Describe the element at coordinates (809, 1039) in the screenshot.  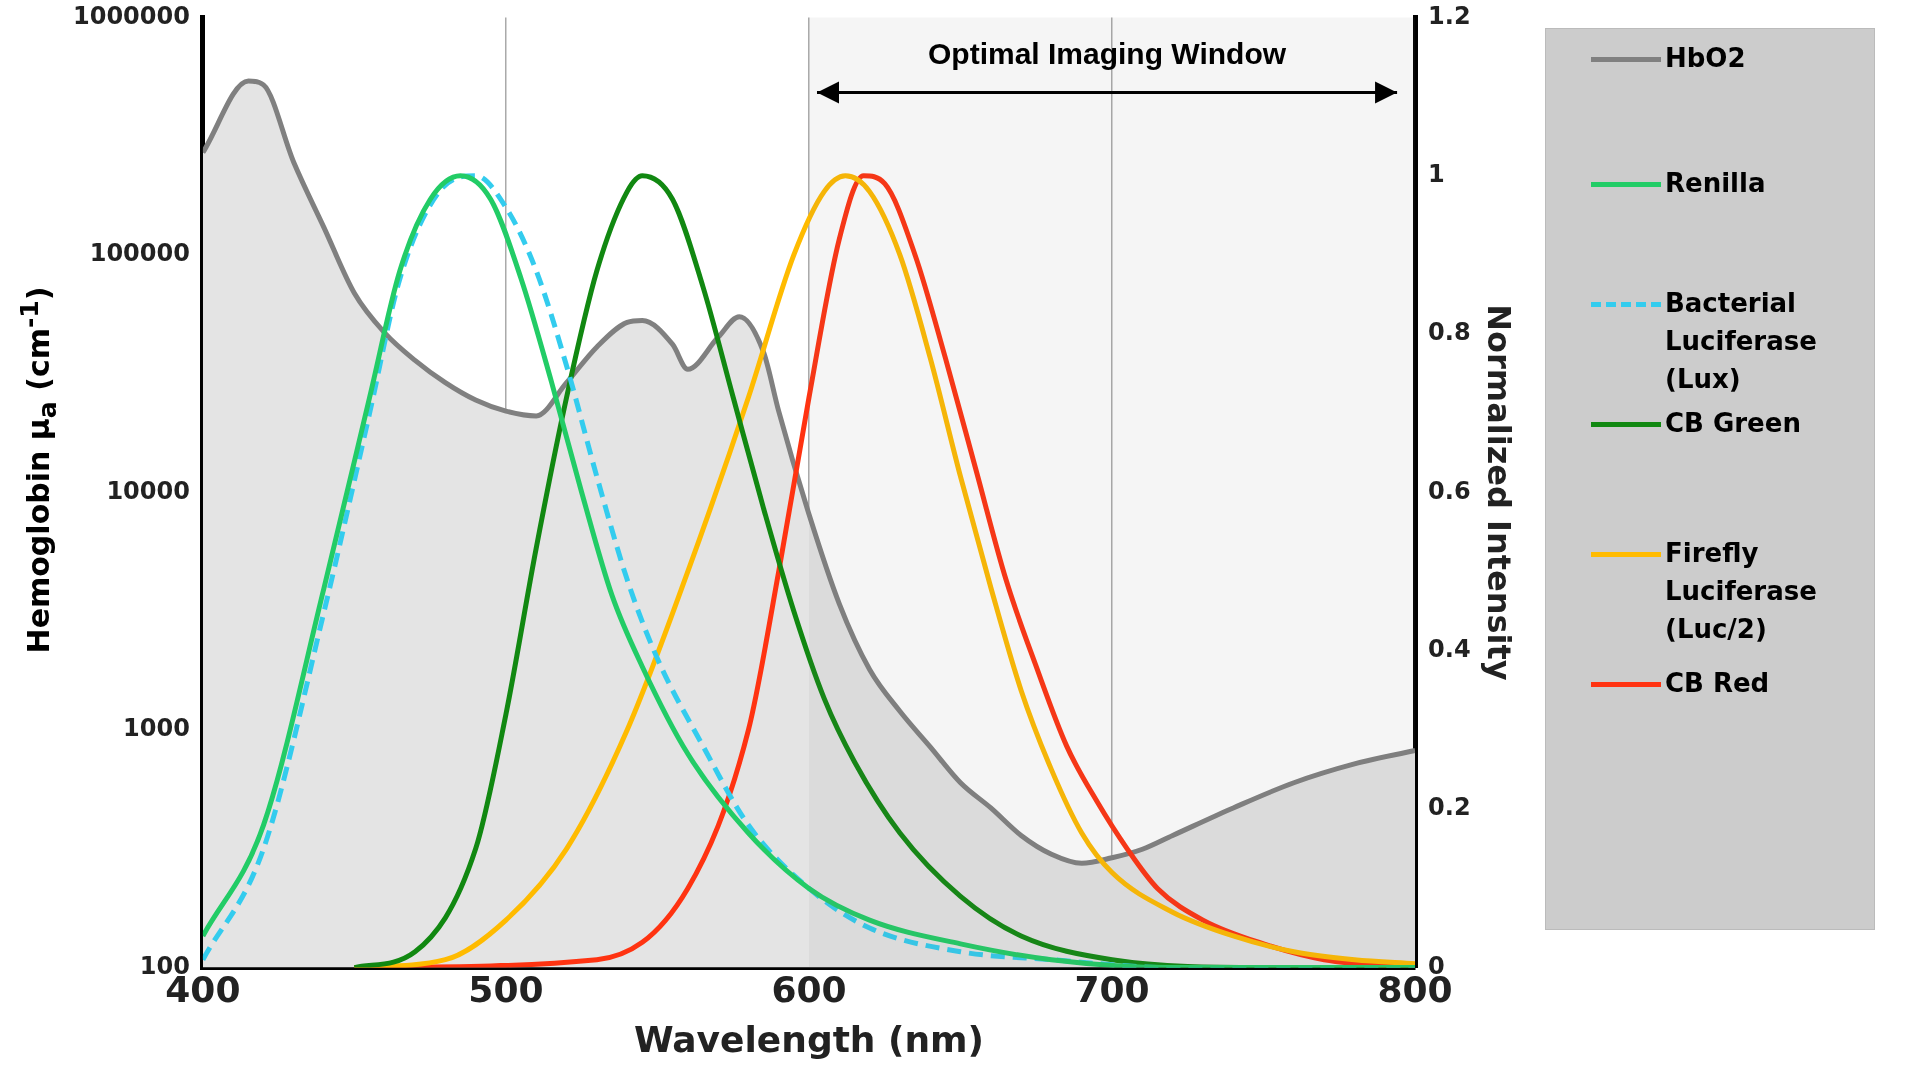
I see `x-axis-title: Wavelength (nm)` at that location.